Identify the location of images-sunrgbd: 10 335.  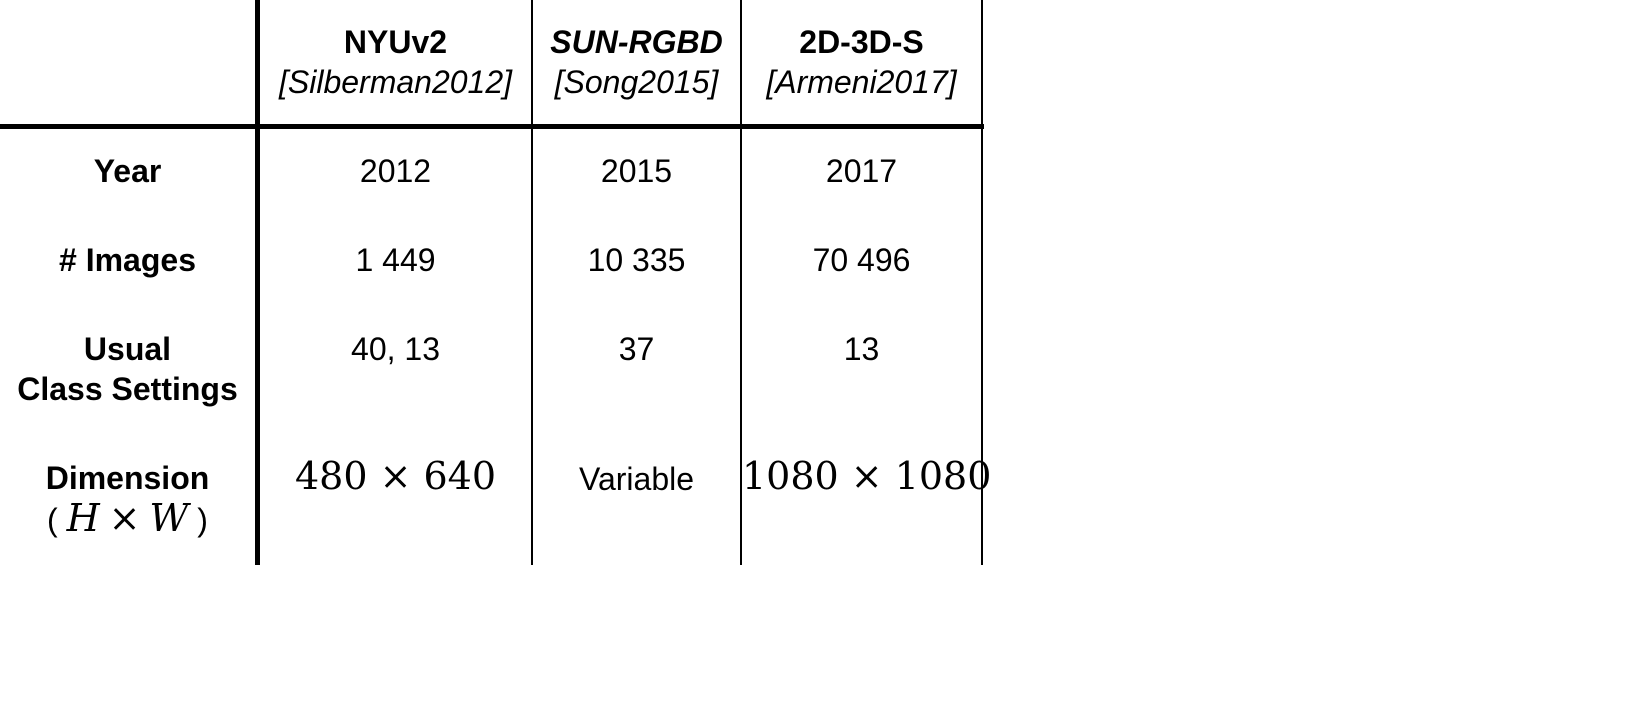
(636, 260).